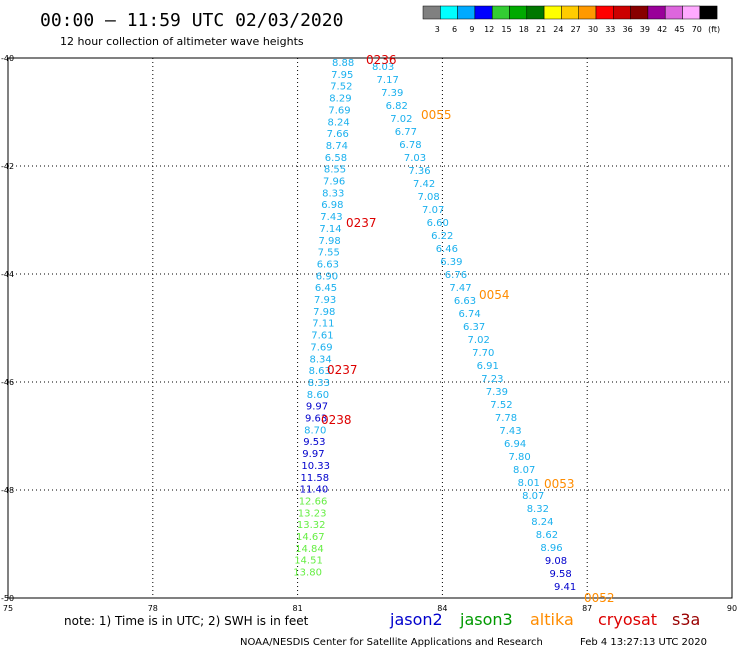 The height and width of the screenshot is (650, 740). What do you see at coordinates (547, 535) in the screenshot?
I see `wave-height-value: 8.62` at bounding box center [547, 535].